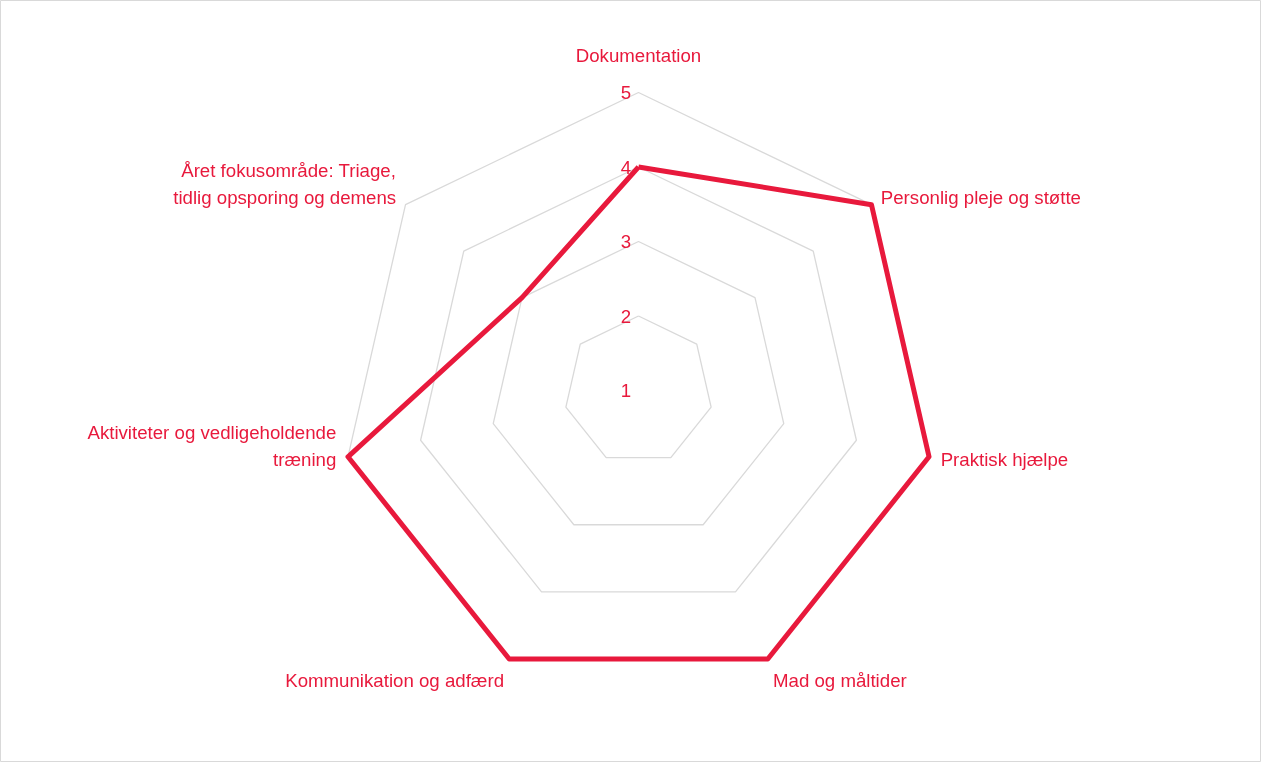 Image resolution: width=1261 pixels, height=762 pixels. What do you see at coordinates (395, 680) in the screenshot?
I see `spoke-label: Kommunikation og adfærd` at bounding box center [395, 680].